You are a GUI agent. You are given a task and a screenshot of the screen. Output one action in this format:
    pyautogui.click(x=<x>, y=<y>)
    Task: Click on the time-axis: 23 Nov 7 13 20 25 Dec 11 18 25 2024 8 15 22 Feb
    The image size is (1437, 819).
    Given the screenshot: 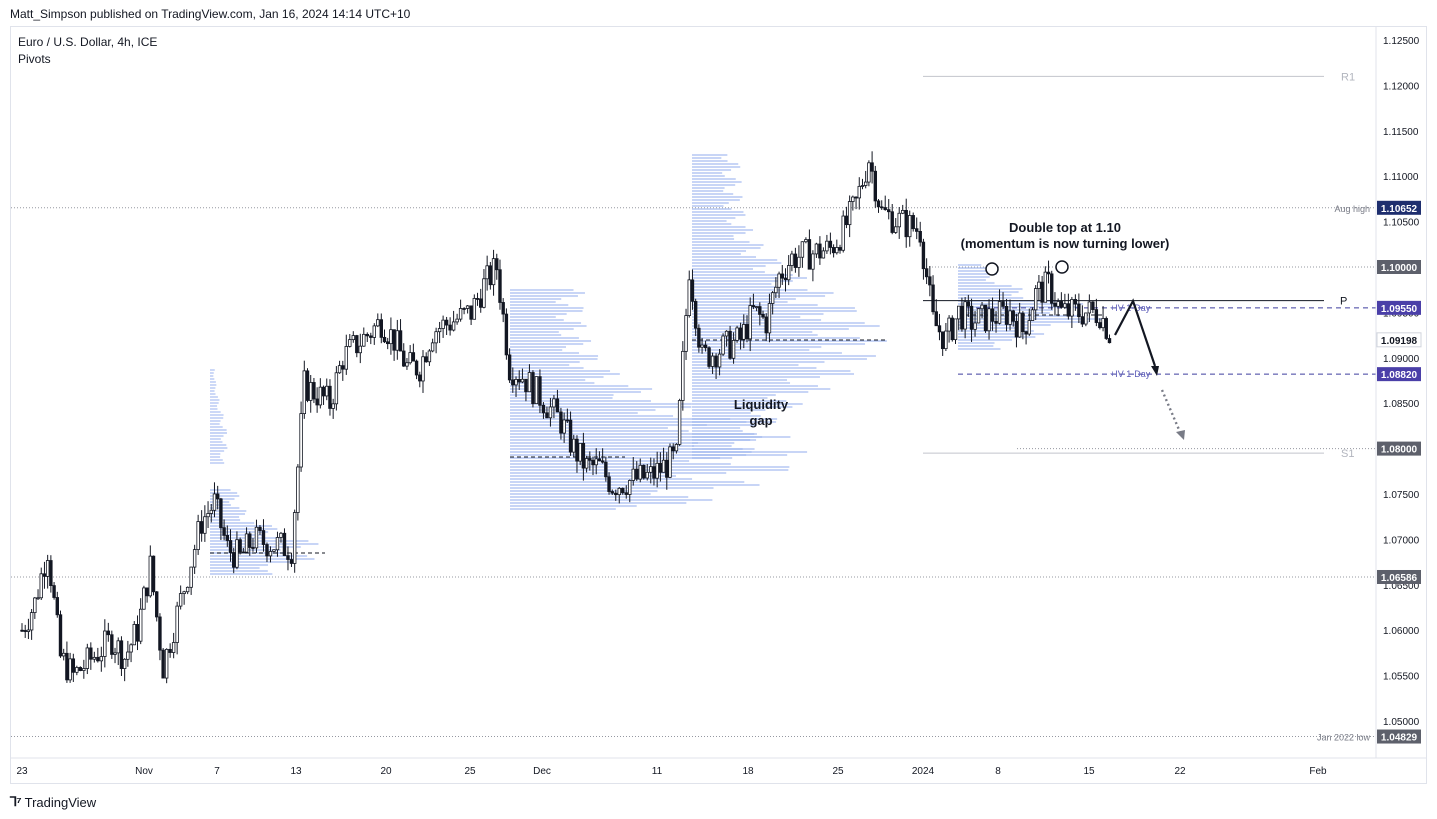 What is the action you would take?
    pyautogui.click(x=718, y=767)
    